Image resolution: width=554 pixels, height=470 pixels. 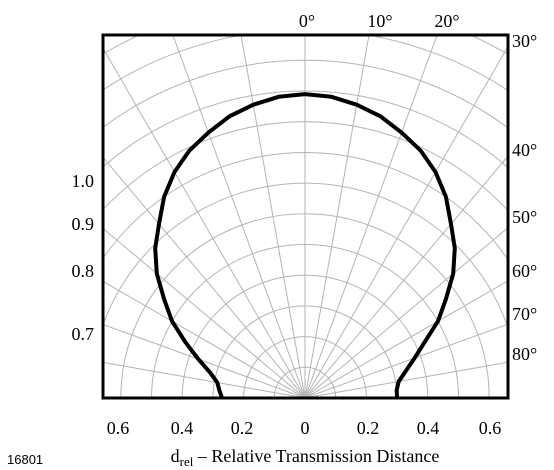 I want to click on radial-label: 0.8, so click(x=83, y=271).